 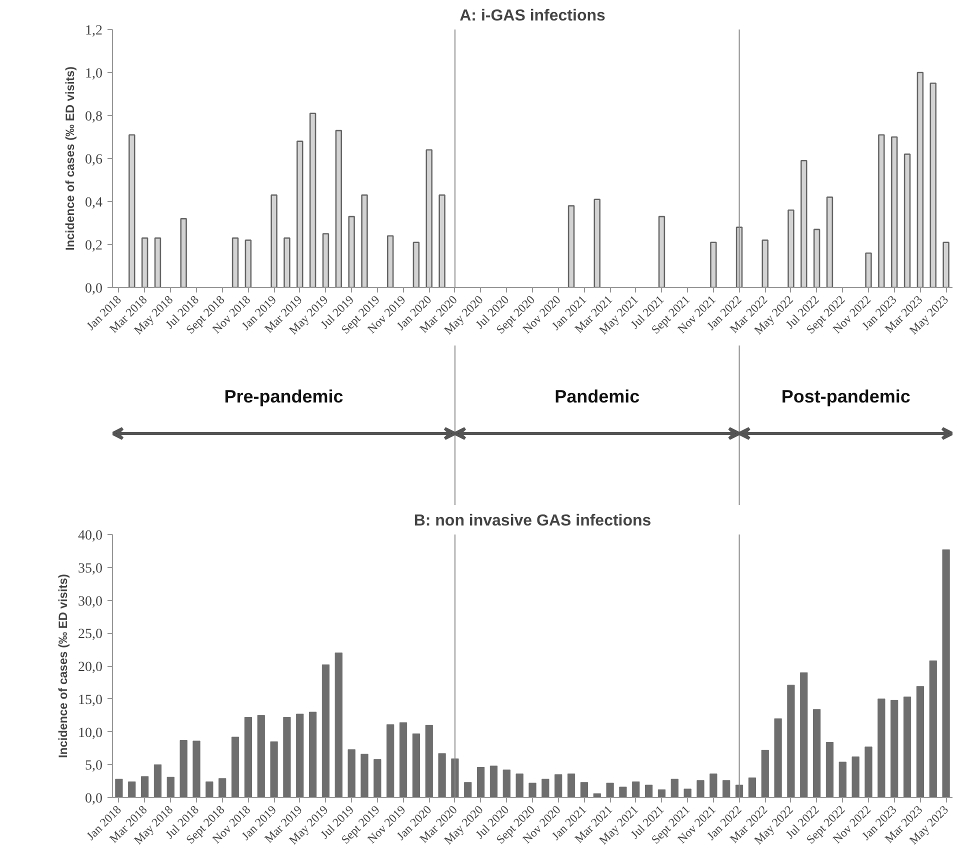 I want to click on y-tick-label: 5,0, so click(x=93, y=766).